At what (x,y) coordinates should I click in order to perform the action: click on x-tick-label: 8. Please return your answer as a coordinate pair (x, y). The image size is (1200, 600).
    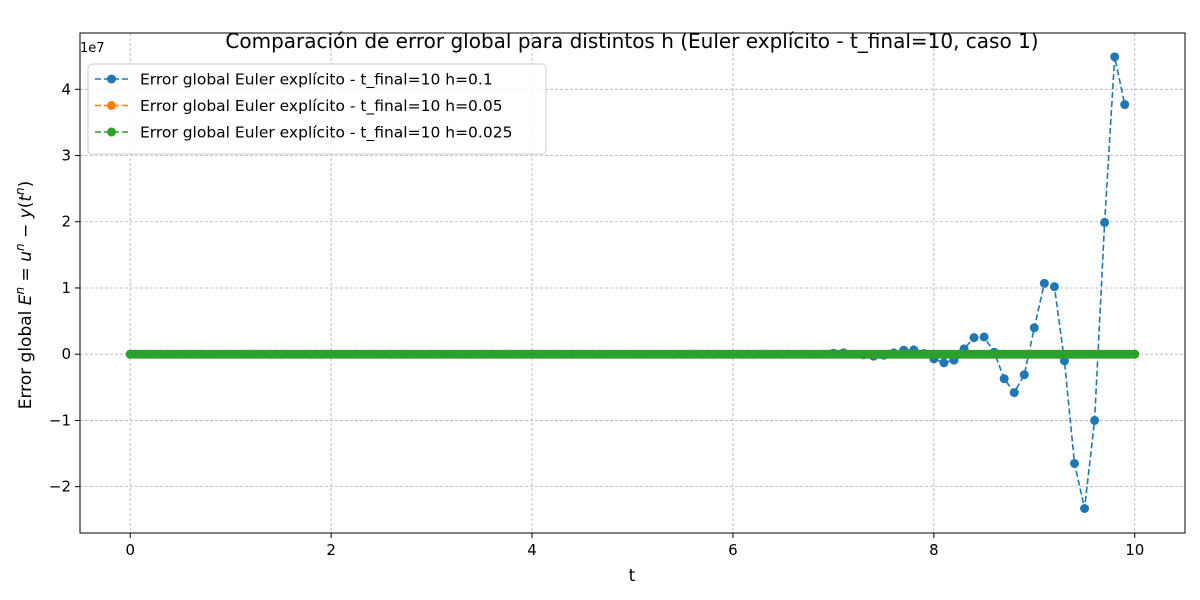
    Looking at the image, I should click on (934, 550).